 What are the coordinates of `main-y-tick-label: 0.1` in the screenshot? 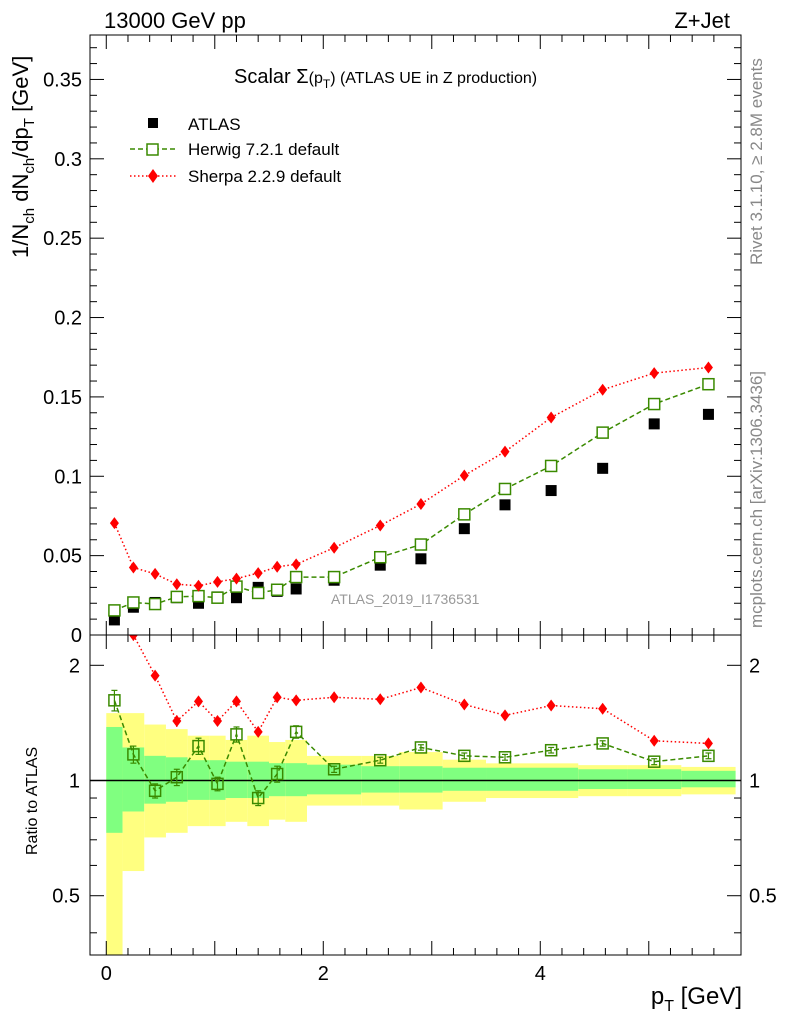 It's located at (68, 477).